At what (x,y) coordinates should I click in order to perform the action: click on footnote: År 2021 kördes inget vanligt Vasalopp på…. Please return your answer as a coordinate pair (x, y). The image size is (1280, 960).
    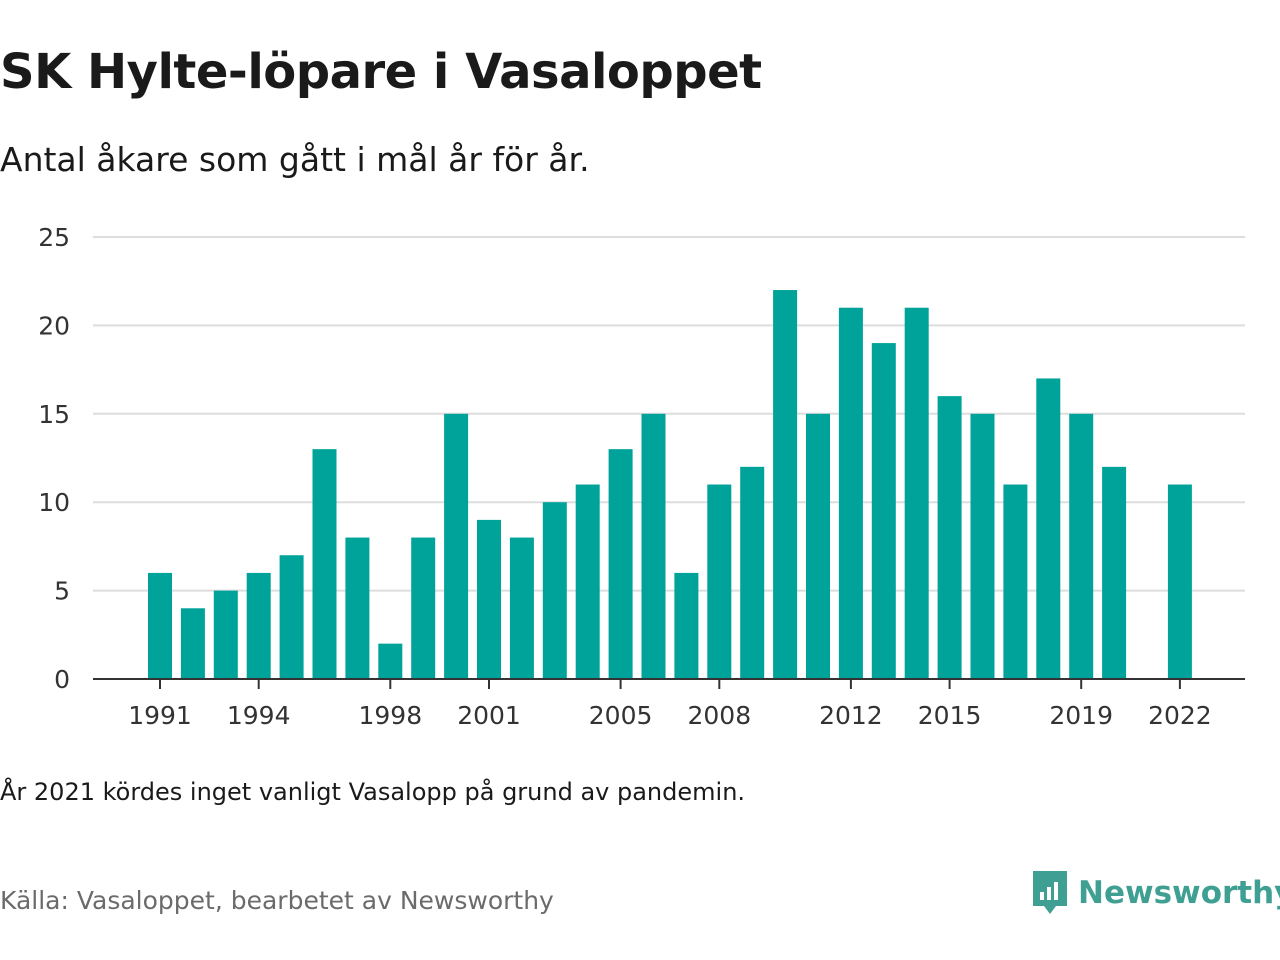
    Looking at the image, I should click on (373, 792).